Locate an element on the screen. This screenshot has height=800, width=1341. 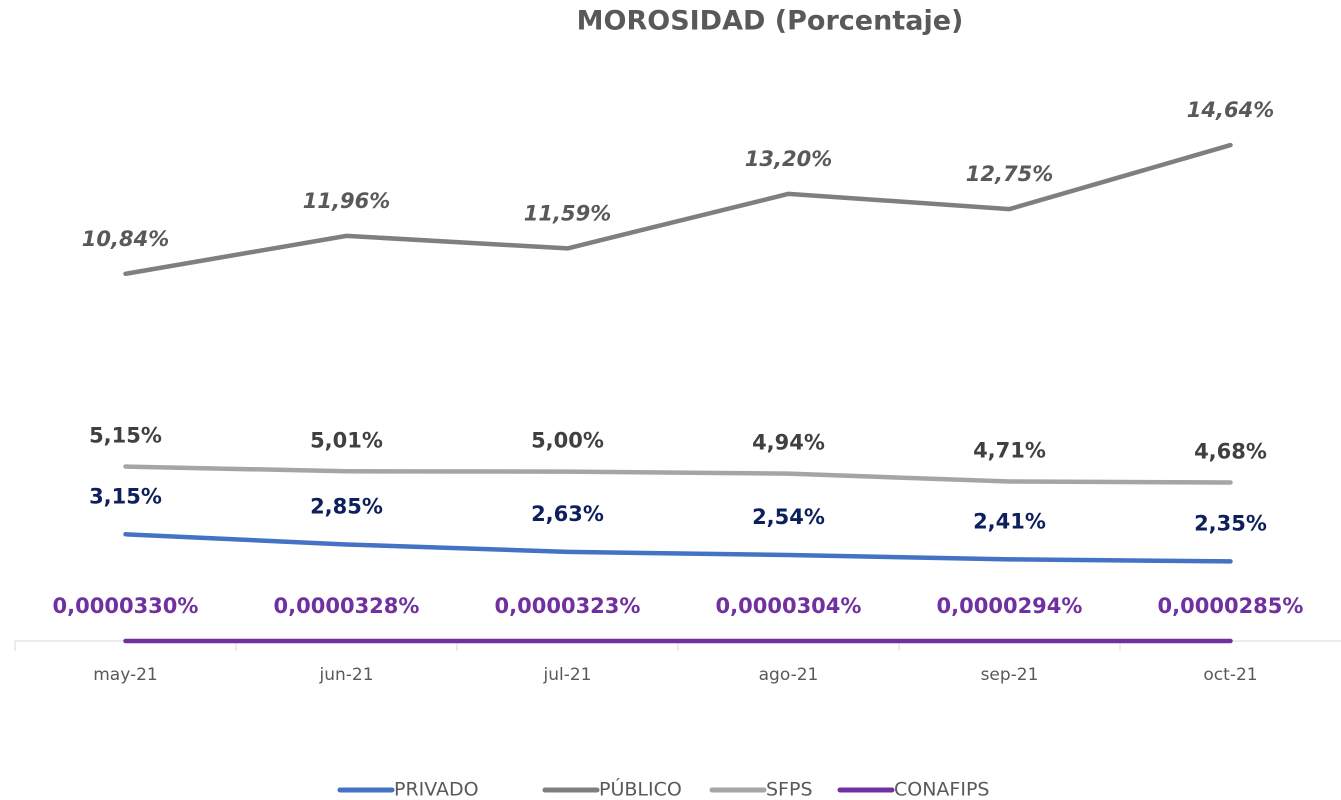
data-label: 11,96% is located at coordinates (346, 201).